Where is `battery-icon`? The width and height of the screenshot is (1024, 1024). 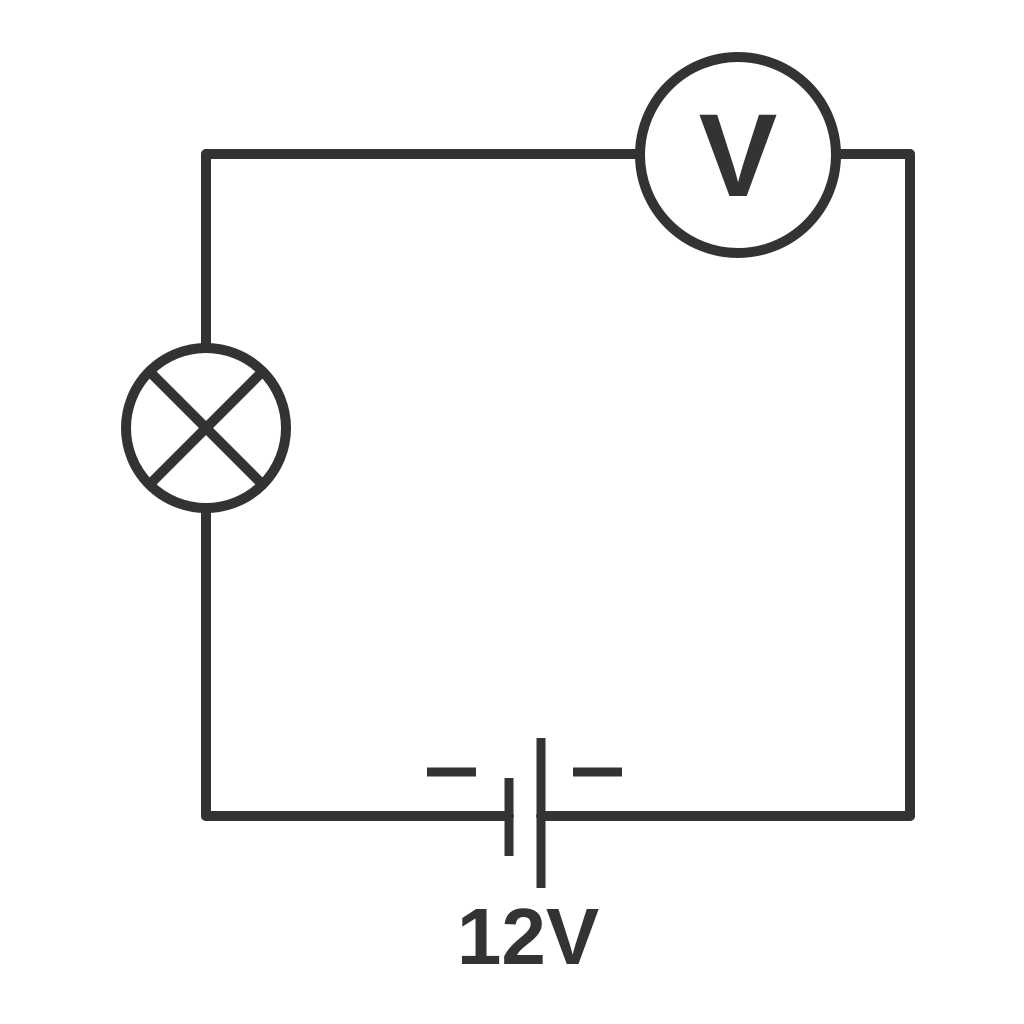 battery-icon is located at coordinates (524, 813).